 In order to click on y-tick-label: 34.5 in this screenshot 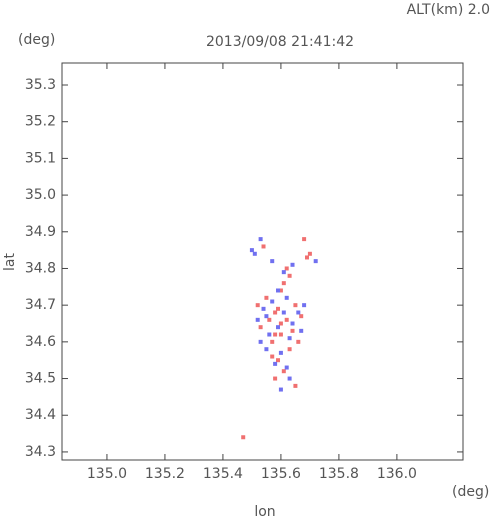, I will do `click(40, 379)`.